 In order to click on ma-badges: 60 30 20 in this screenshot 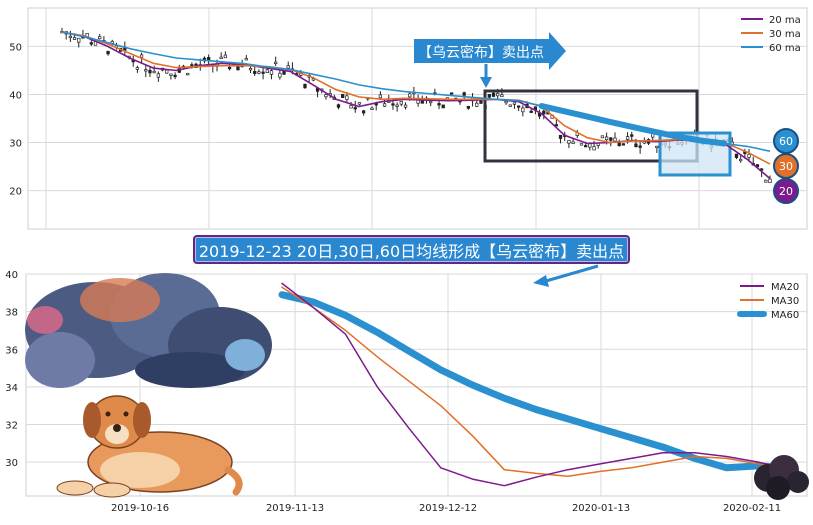, I will do `click(786, 166)`.